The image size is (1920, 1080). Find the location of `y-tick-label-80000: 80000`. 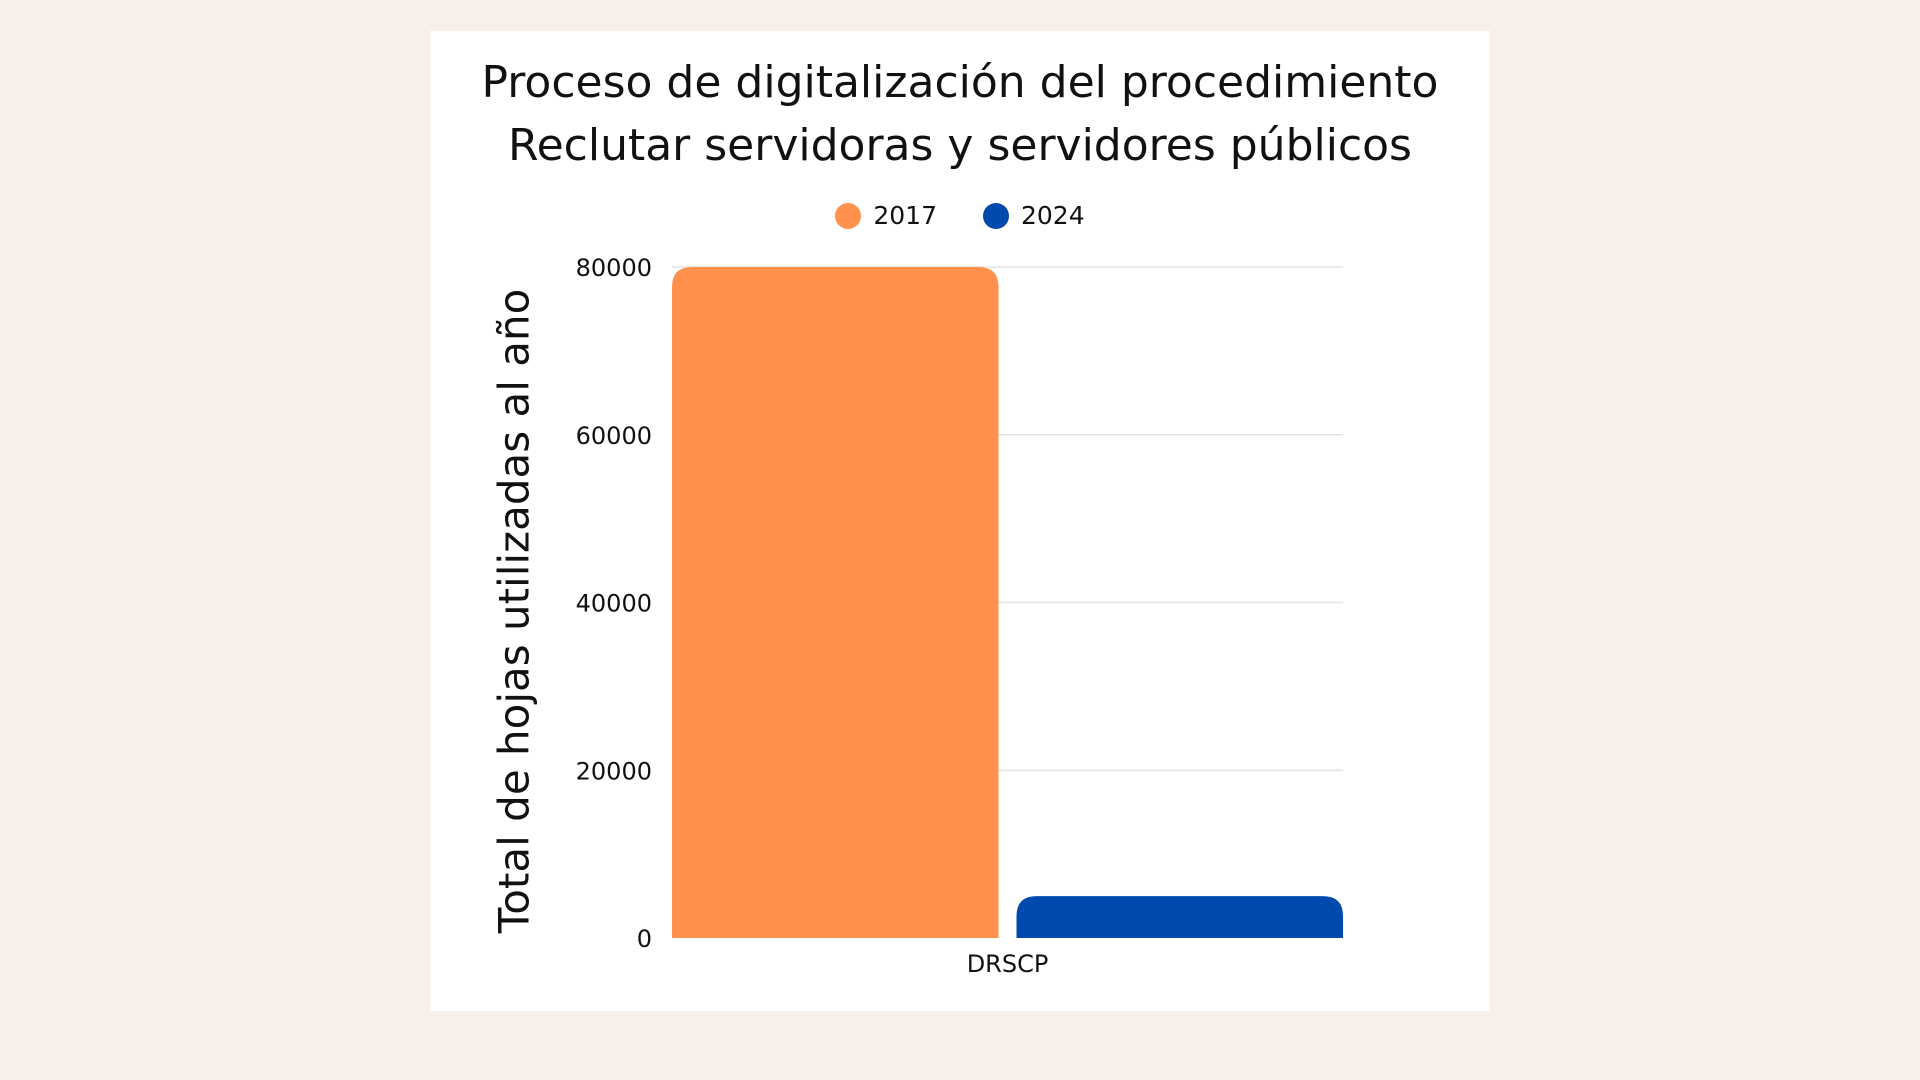

y-tick-label-80000: 80000 is located at coordinates (614, 268).